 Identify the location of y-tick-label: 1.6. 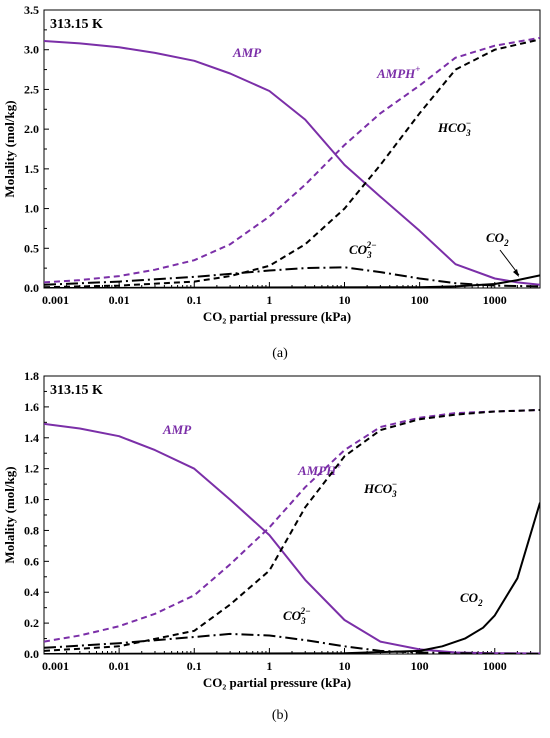
(31, 407).